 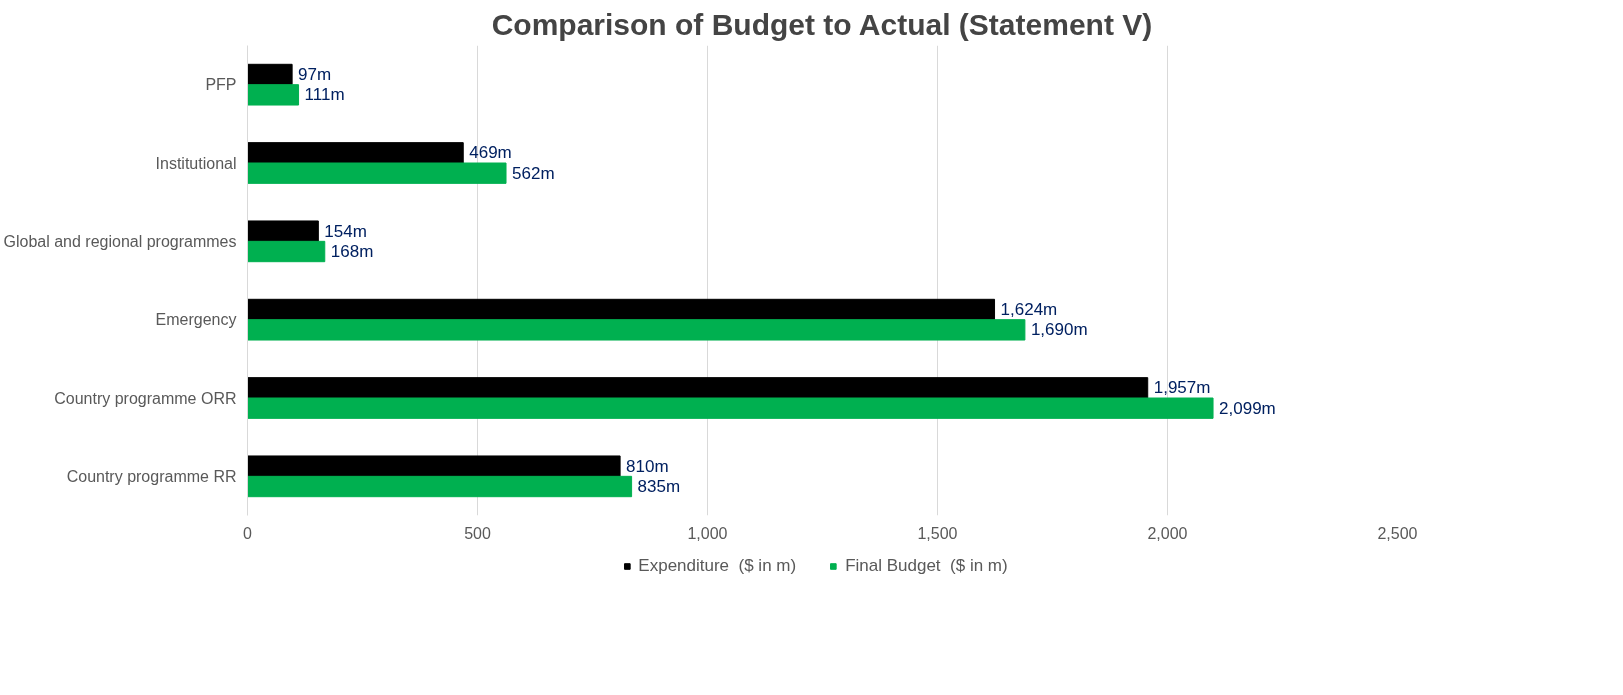 What do you see at coordinates (659, 487) in the screenshot?
I see `data-label: 835m` at bounding box center [659, 487].